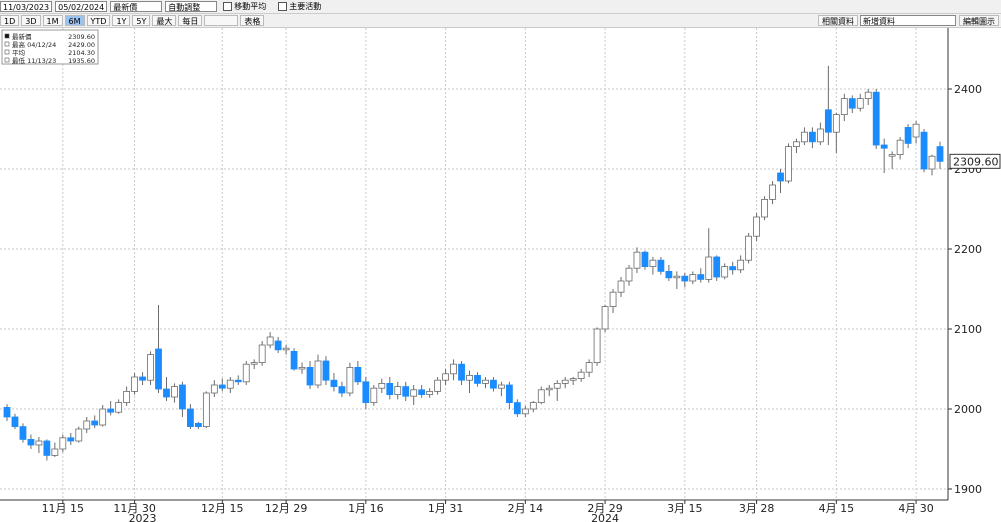 Image resolution: width=1001 pixels, height=522 pixels. What do you see at coordinates (81, 37) in the screenshot?
I see `legend-value: 2309.60` at bounding box center [81, 37].